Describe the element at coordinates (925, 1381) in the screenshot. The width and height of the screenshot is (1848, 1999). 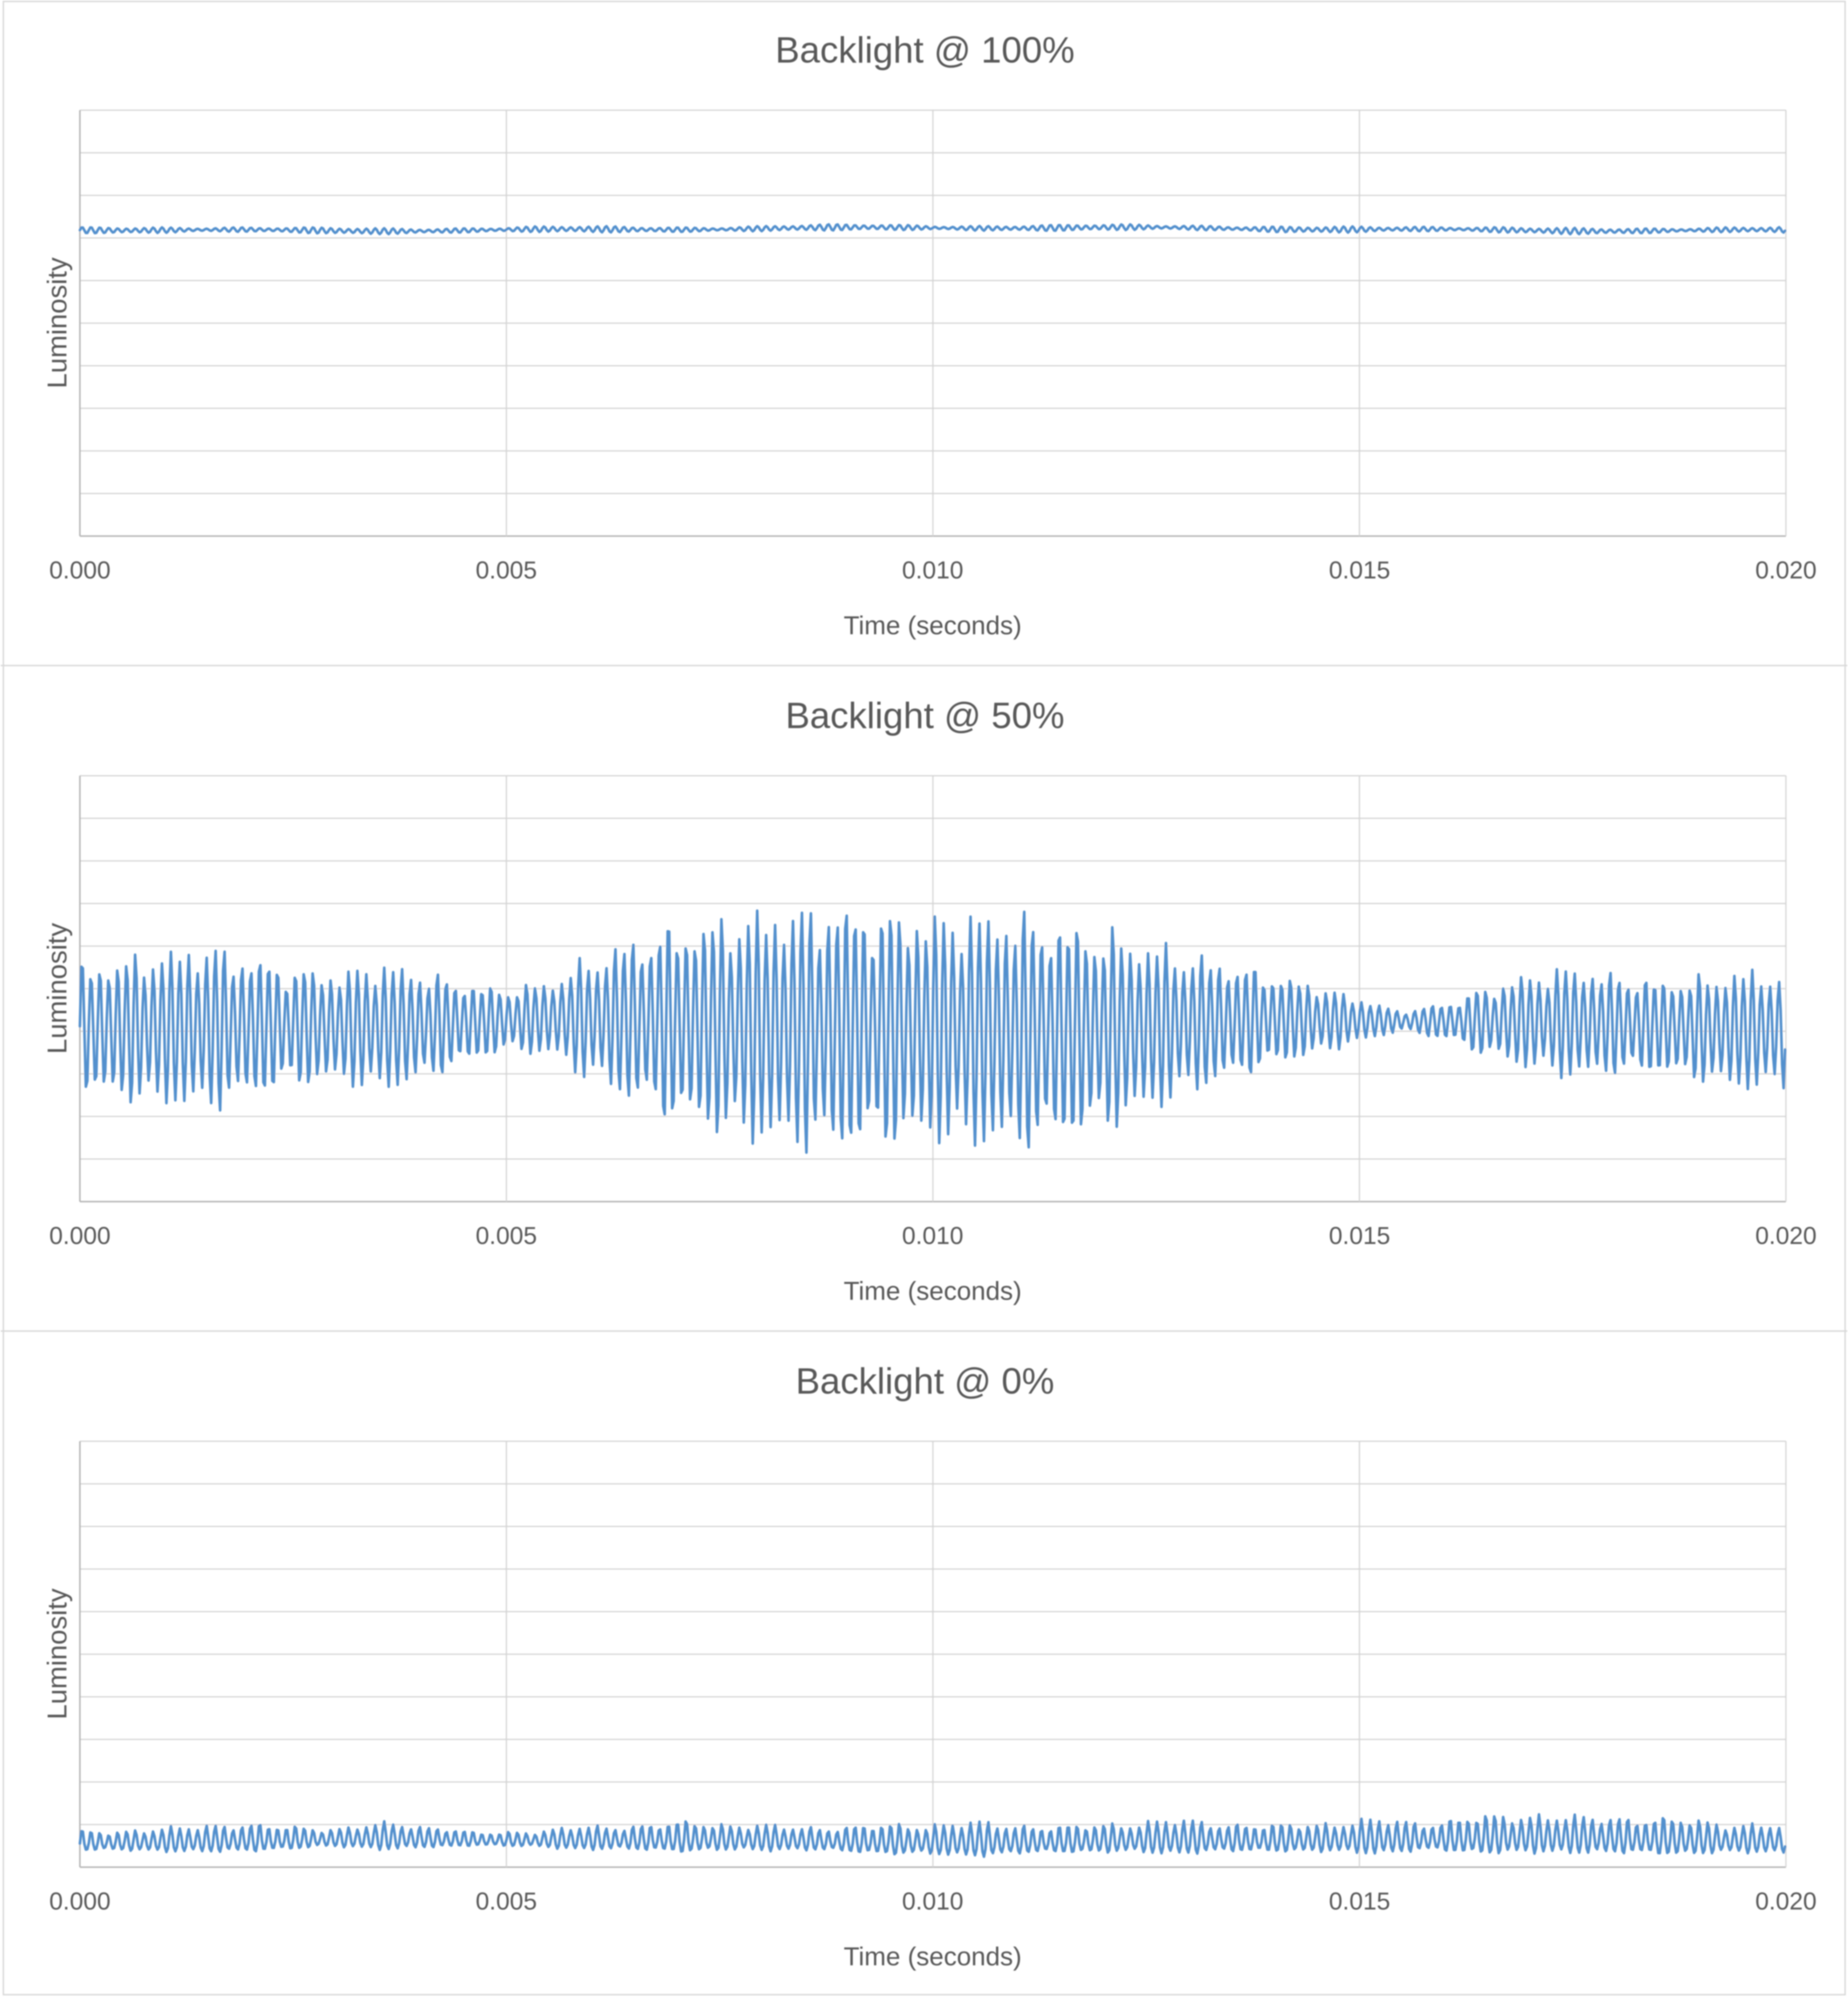
I see `svg-text: Backlight @ 0%` at that location.